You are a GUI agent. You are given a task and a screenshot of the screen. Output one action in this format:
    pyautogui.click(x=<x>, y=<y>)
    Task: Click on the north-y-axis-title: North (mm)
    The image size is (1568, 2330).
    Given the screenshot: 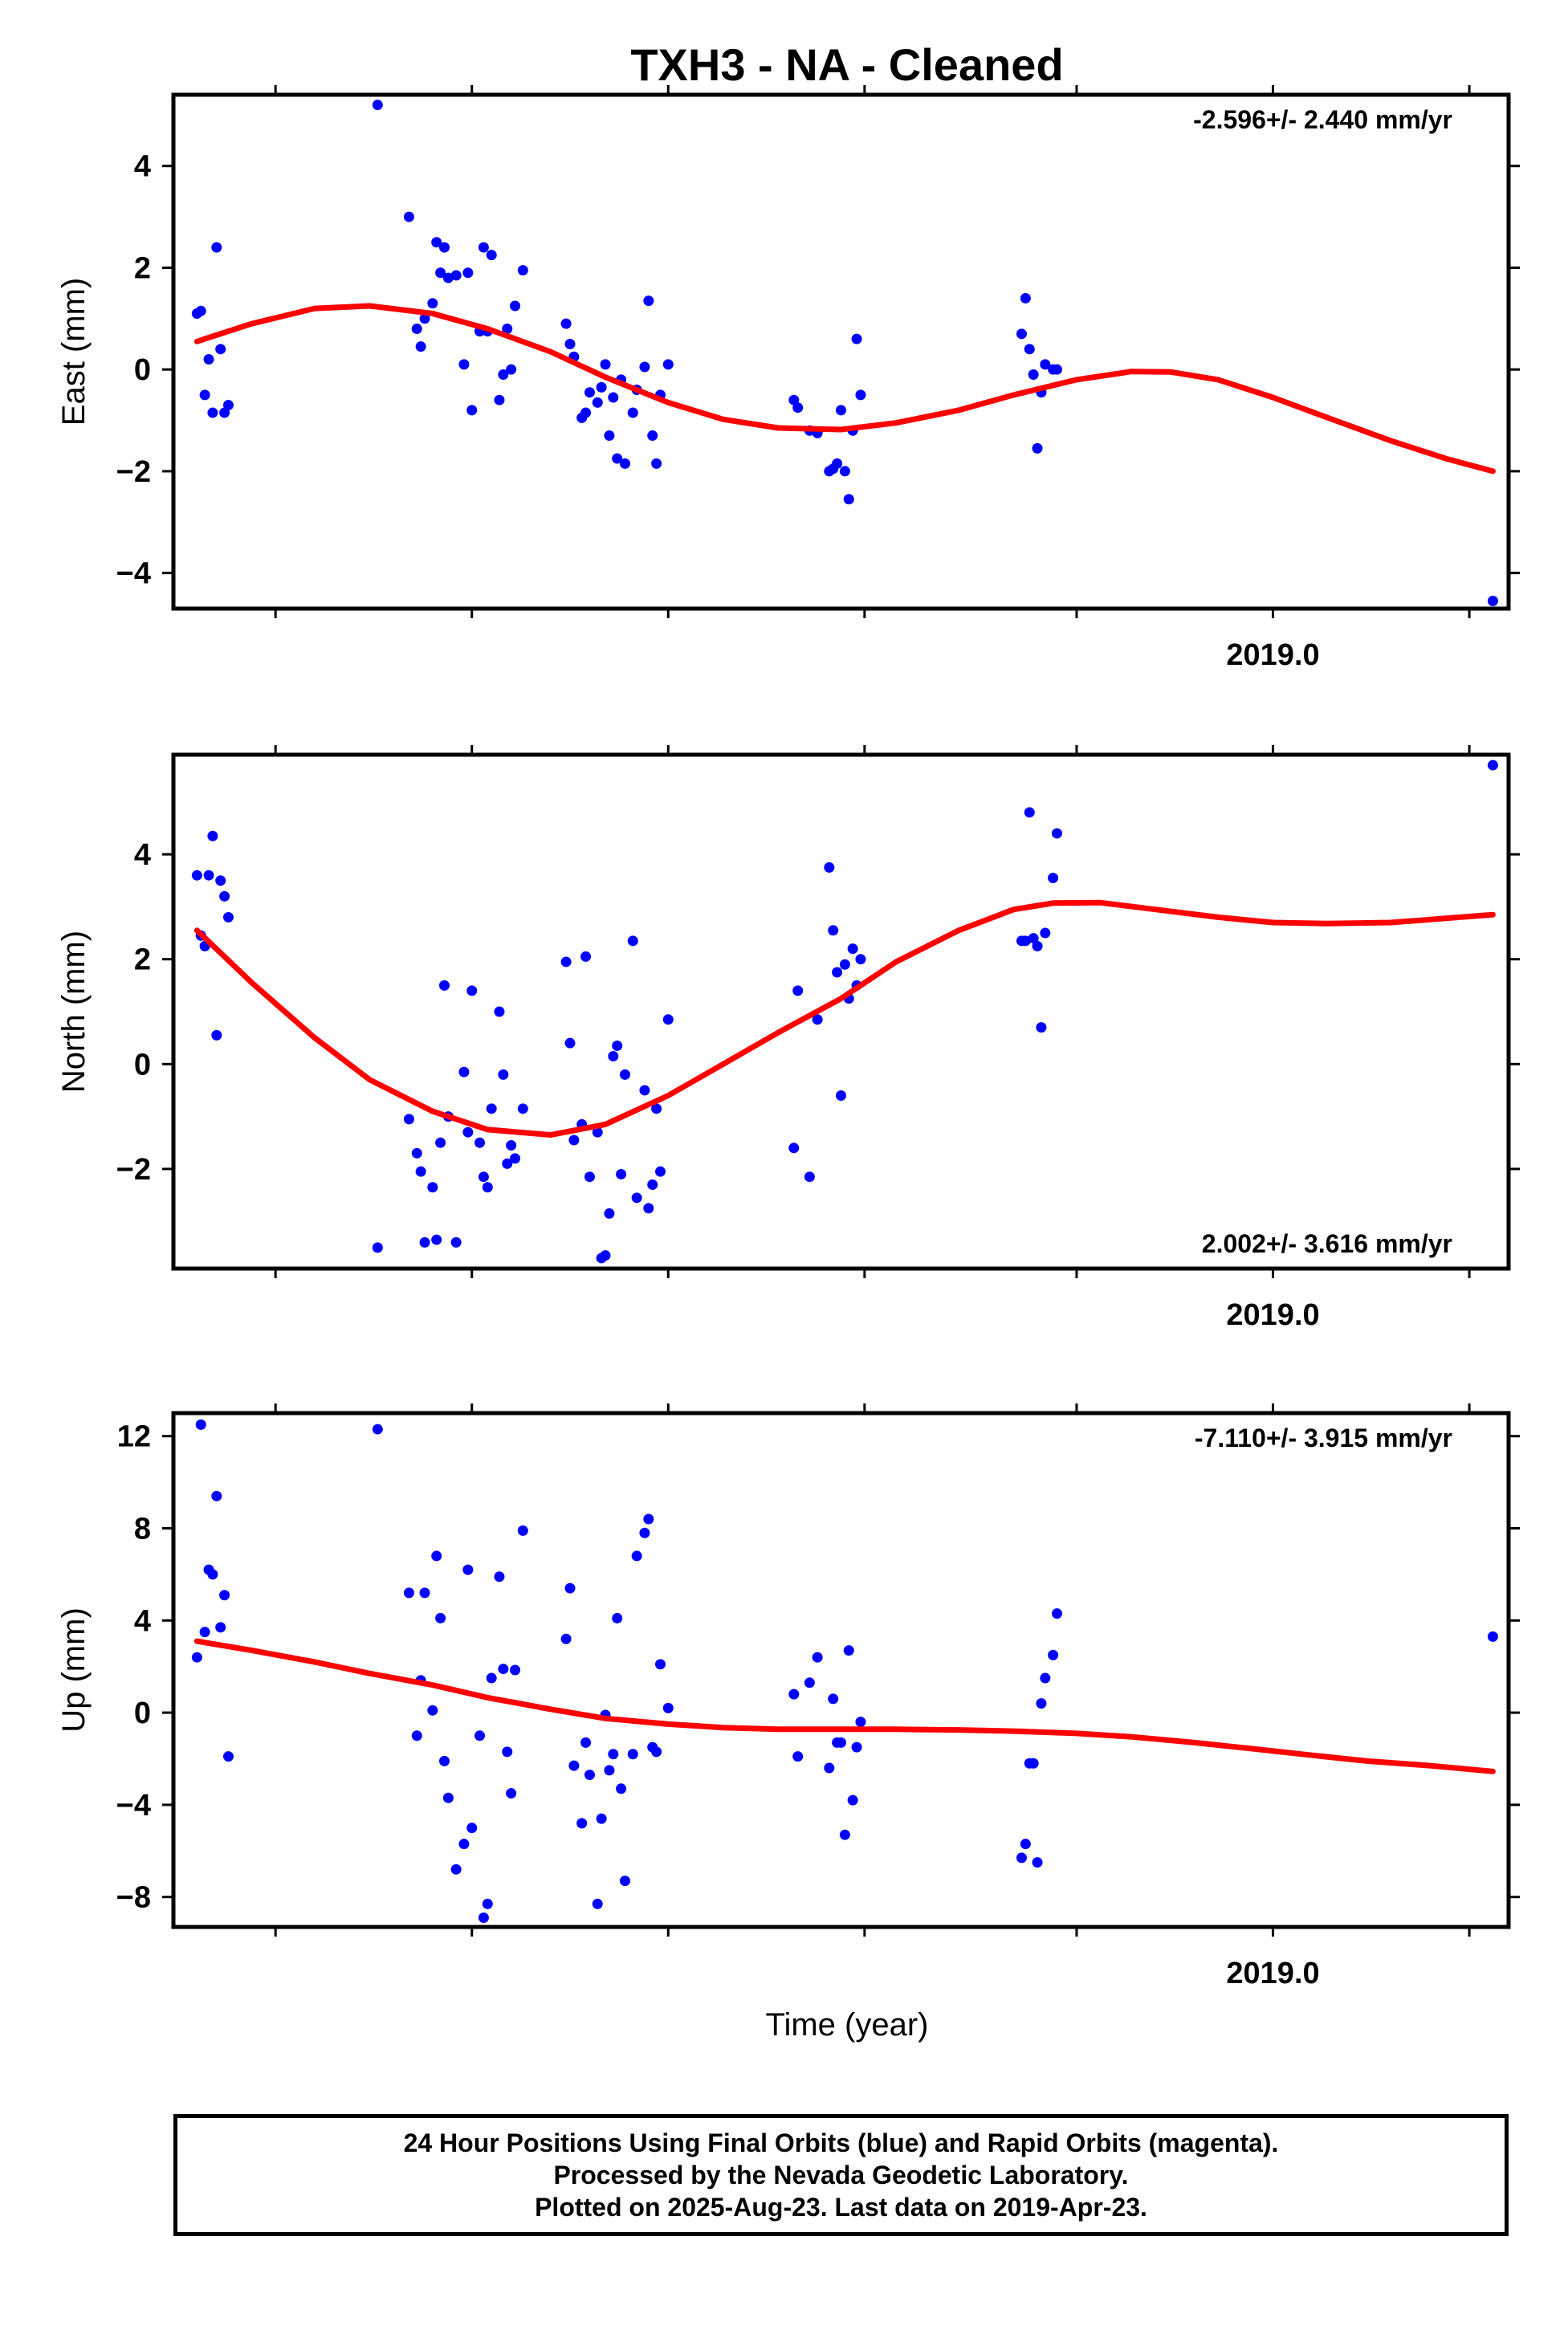 What is the action you would take?
    pyautogui.click(x=74, y=1012)
    